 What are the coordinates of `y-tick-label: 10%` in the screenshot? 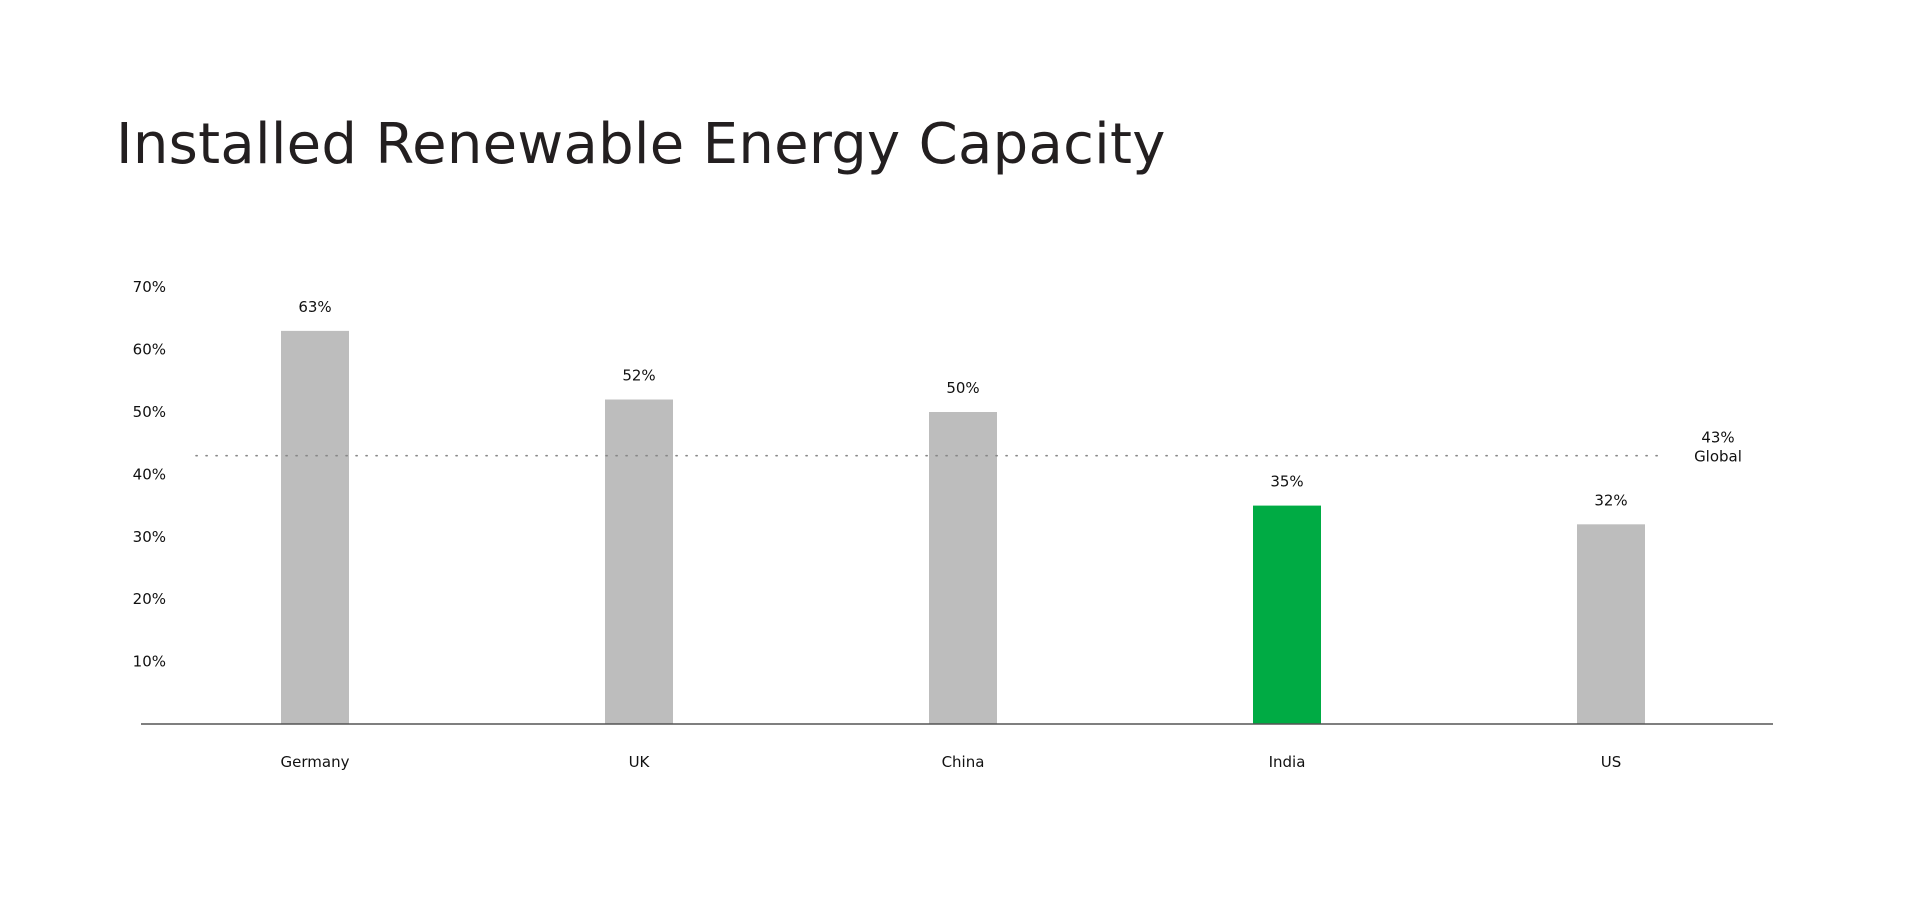 It's located at (149, 662).